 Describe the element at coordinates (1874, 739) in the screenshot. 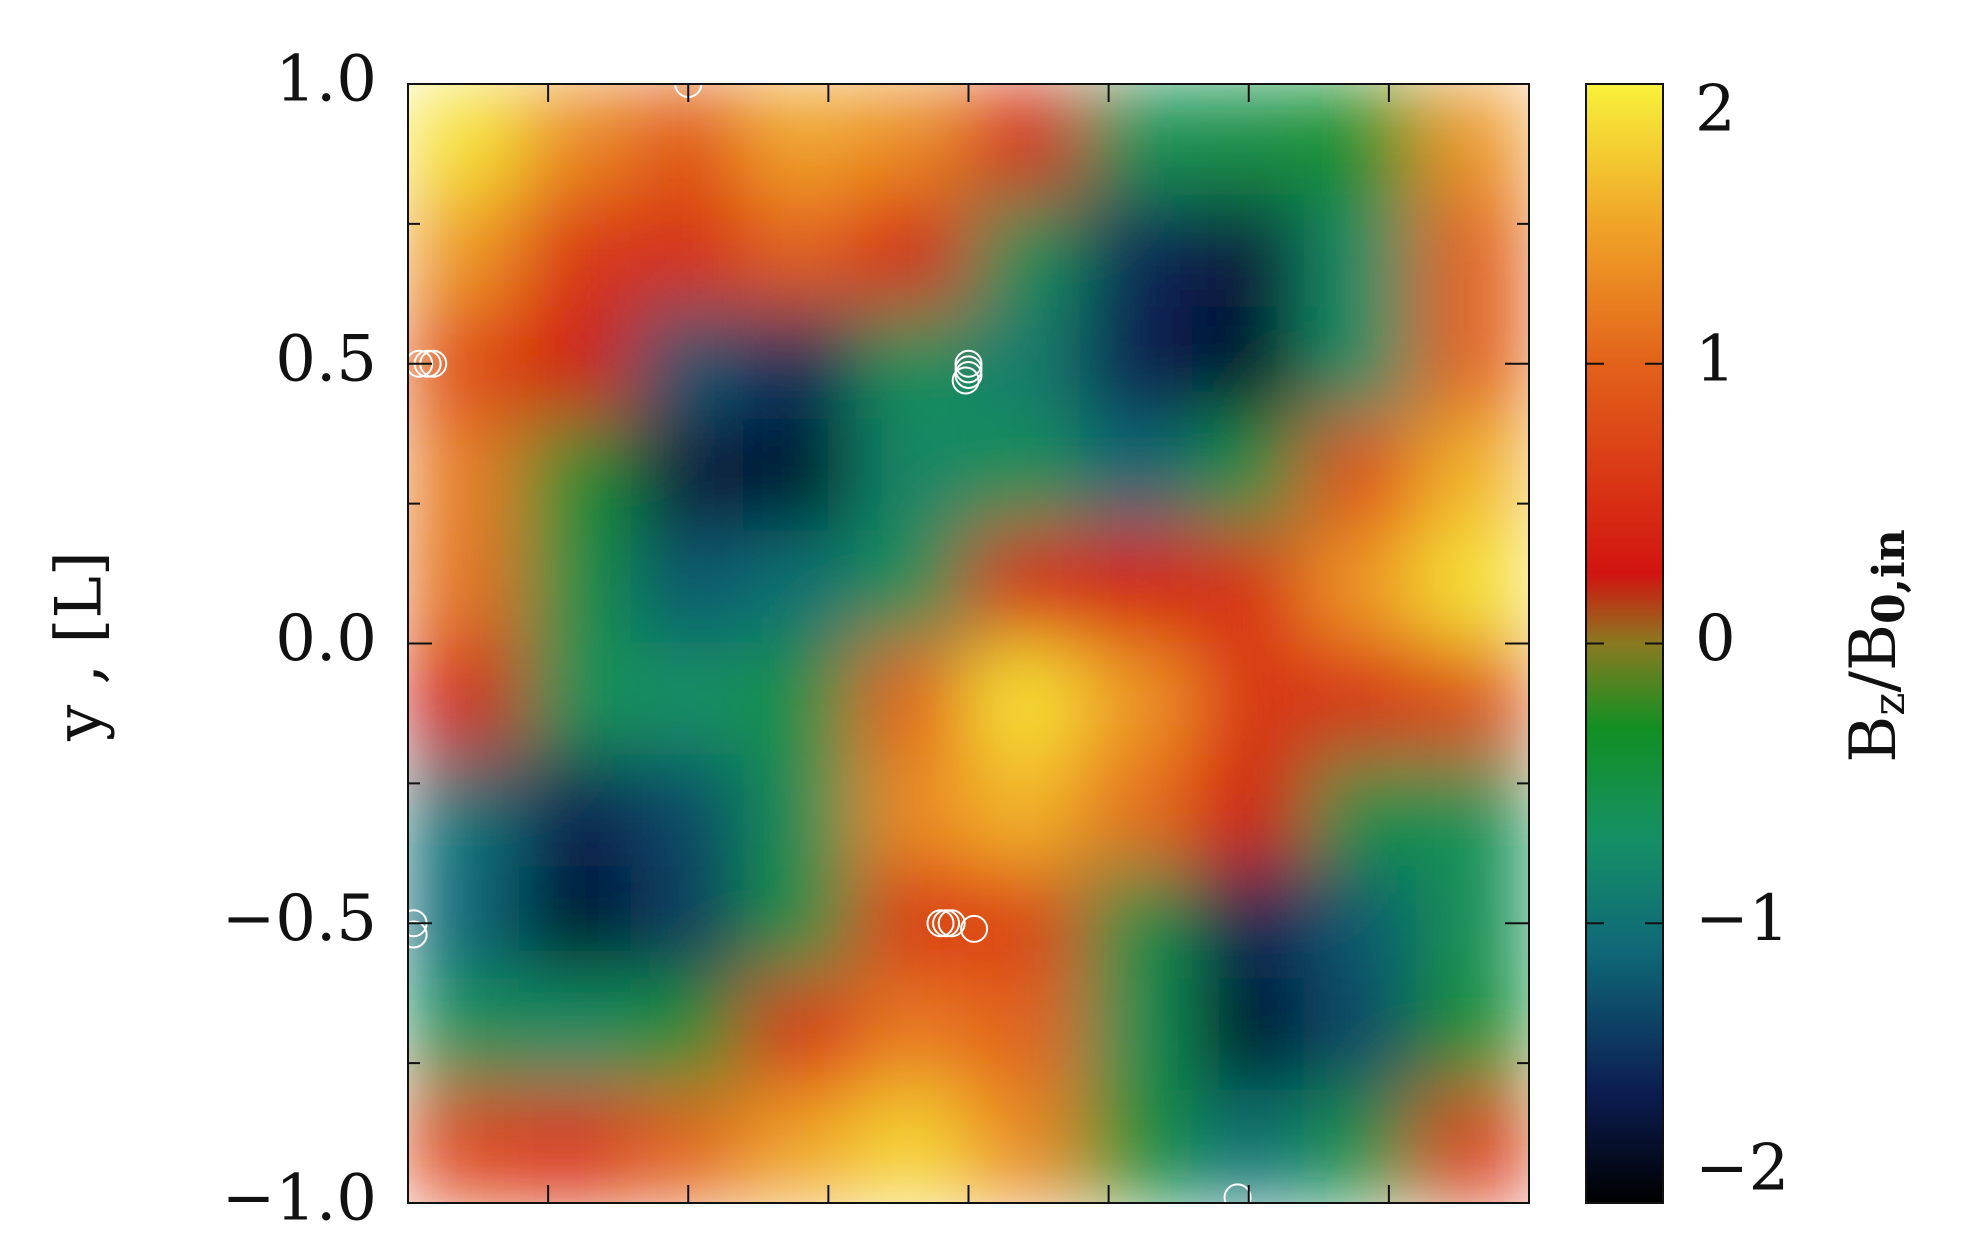

I see `label-part: B` at that location.